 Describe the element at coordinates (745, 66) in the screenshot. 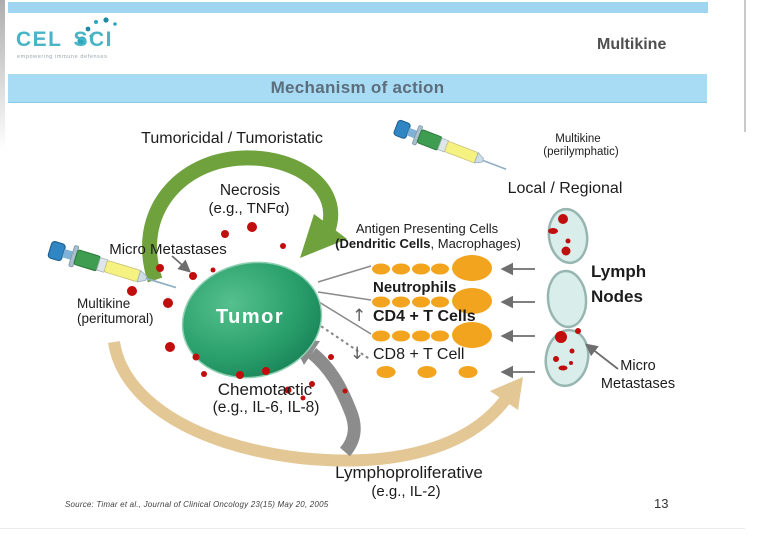

I see `right-edge-line` at that location.